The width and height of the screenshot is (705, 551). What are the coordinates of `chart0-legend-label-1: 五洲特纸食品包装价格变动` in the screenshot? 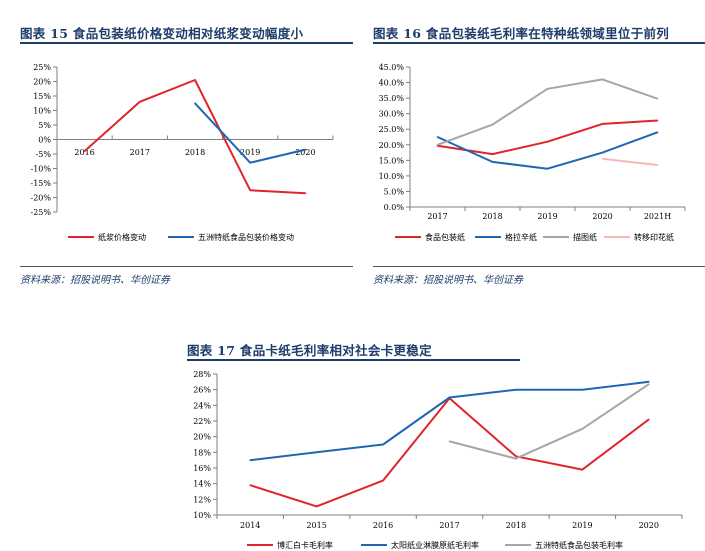 It's located at (246, 237).